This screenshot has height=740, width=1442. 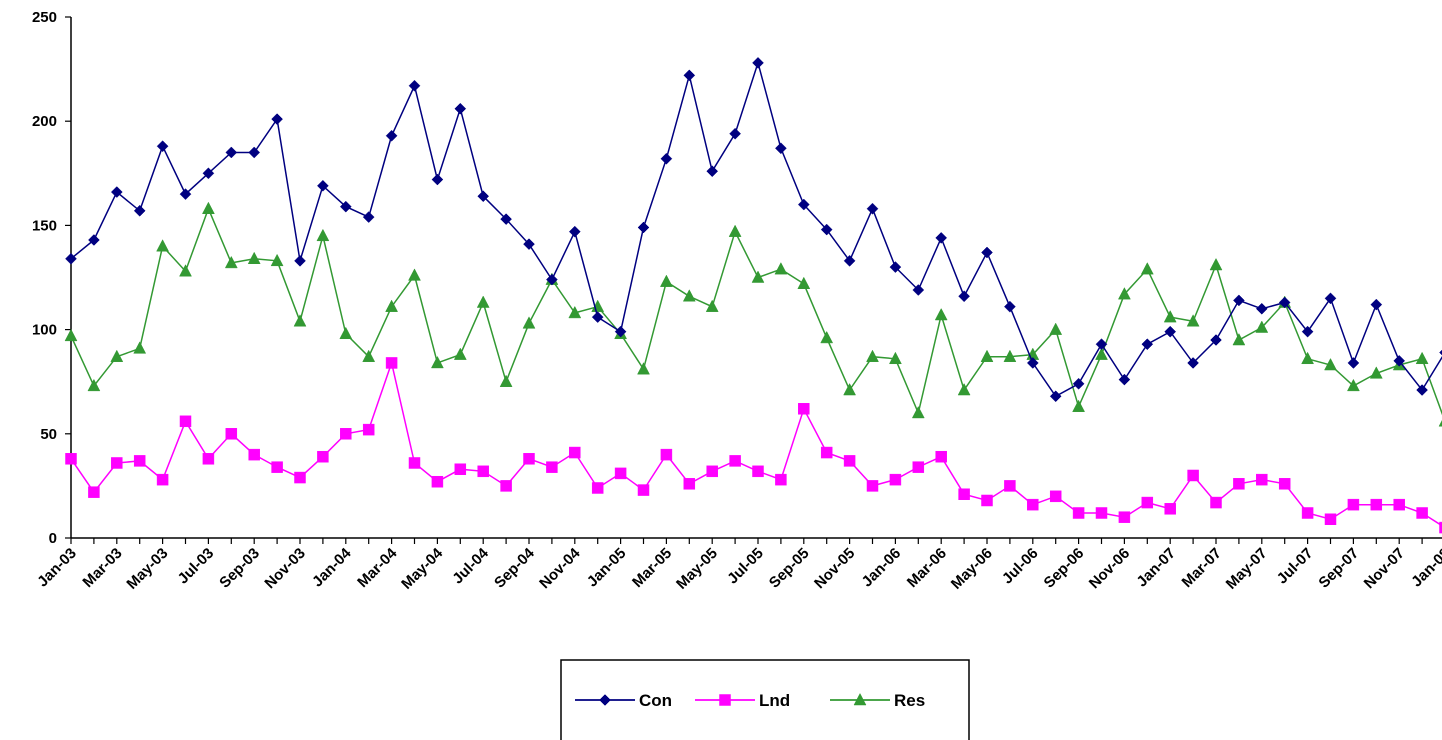 I want to click on x-tick-label: Sep-06, so click(x=1064, y=568).